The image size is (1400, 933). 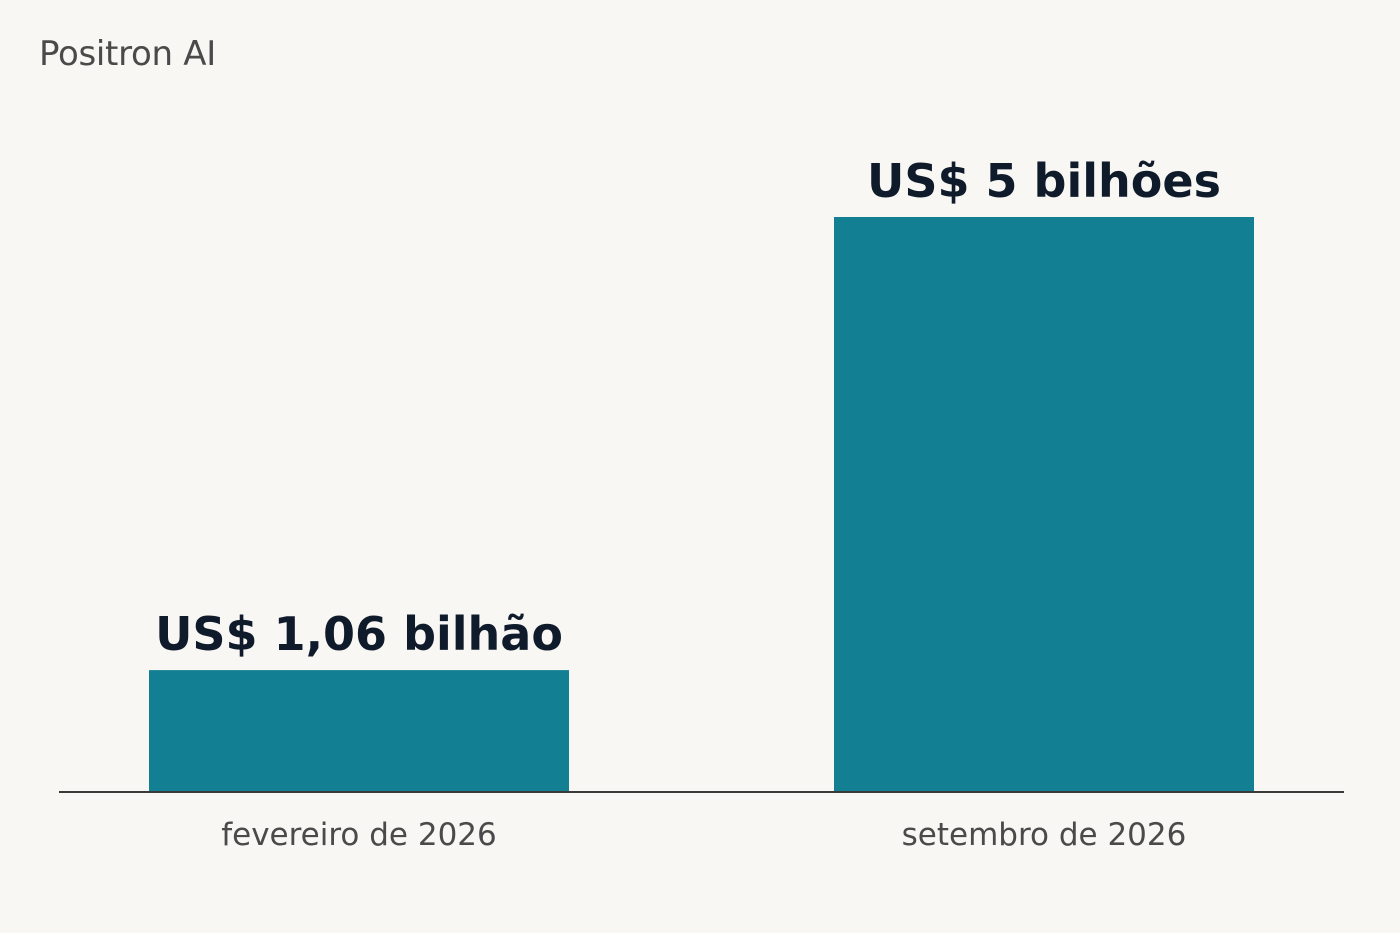 I want to click on value-label-2: US$ 5 bilhões, so click(x=1044, y=181).